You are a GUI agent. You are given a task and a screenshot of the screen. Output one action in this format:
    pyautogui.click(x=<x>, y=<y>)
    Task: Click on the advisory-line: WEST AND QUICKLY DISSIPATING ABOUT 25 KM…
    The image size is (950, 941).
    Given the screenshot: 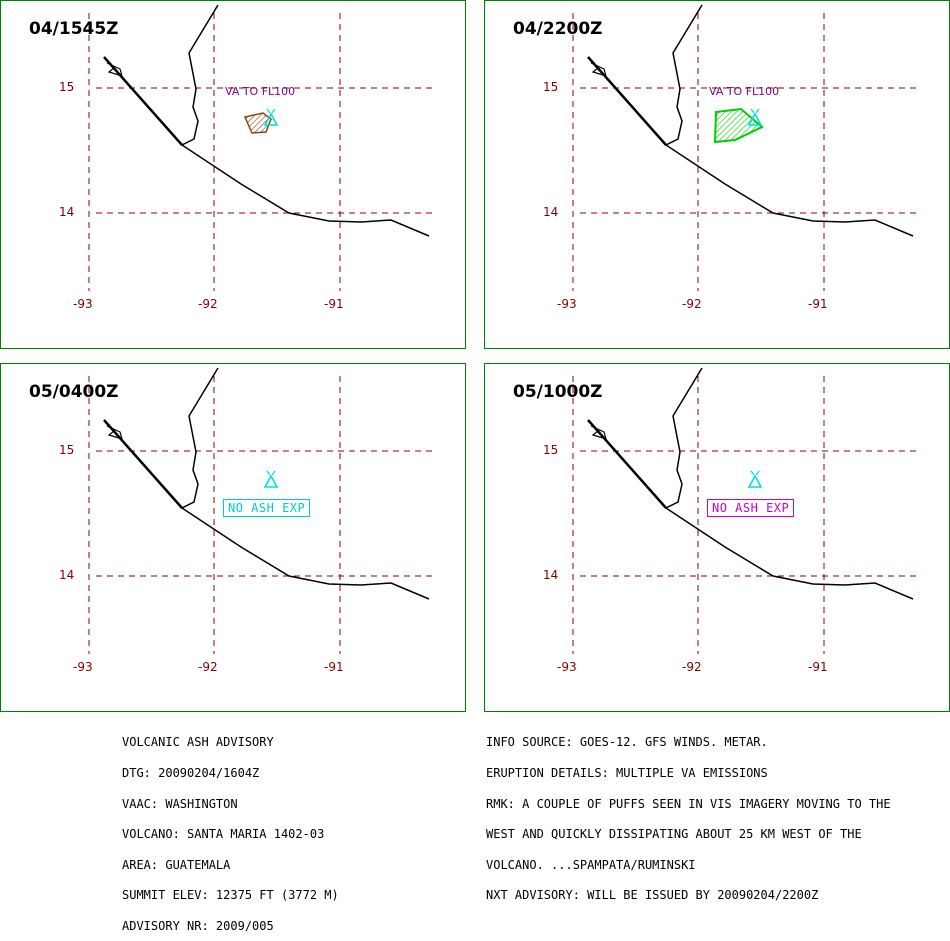 What is the action you would take?
    pyautogui.click(x=674, y=834)
    